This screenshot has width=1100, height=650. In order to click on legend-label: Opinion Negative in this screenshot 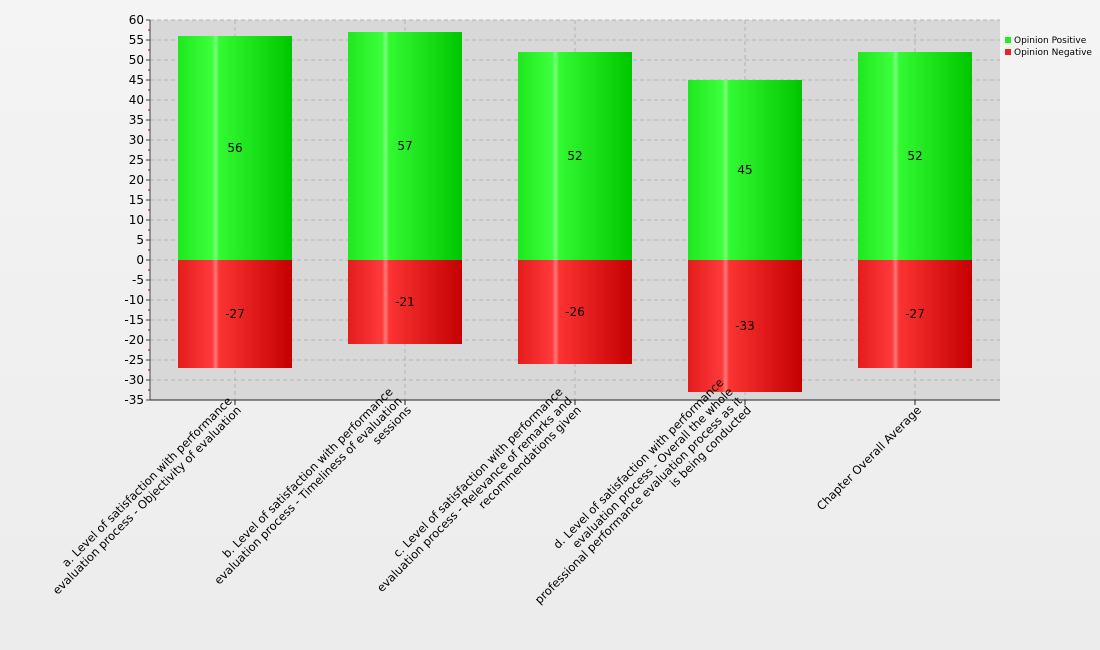, I will do `click(1053, 53)`.